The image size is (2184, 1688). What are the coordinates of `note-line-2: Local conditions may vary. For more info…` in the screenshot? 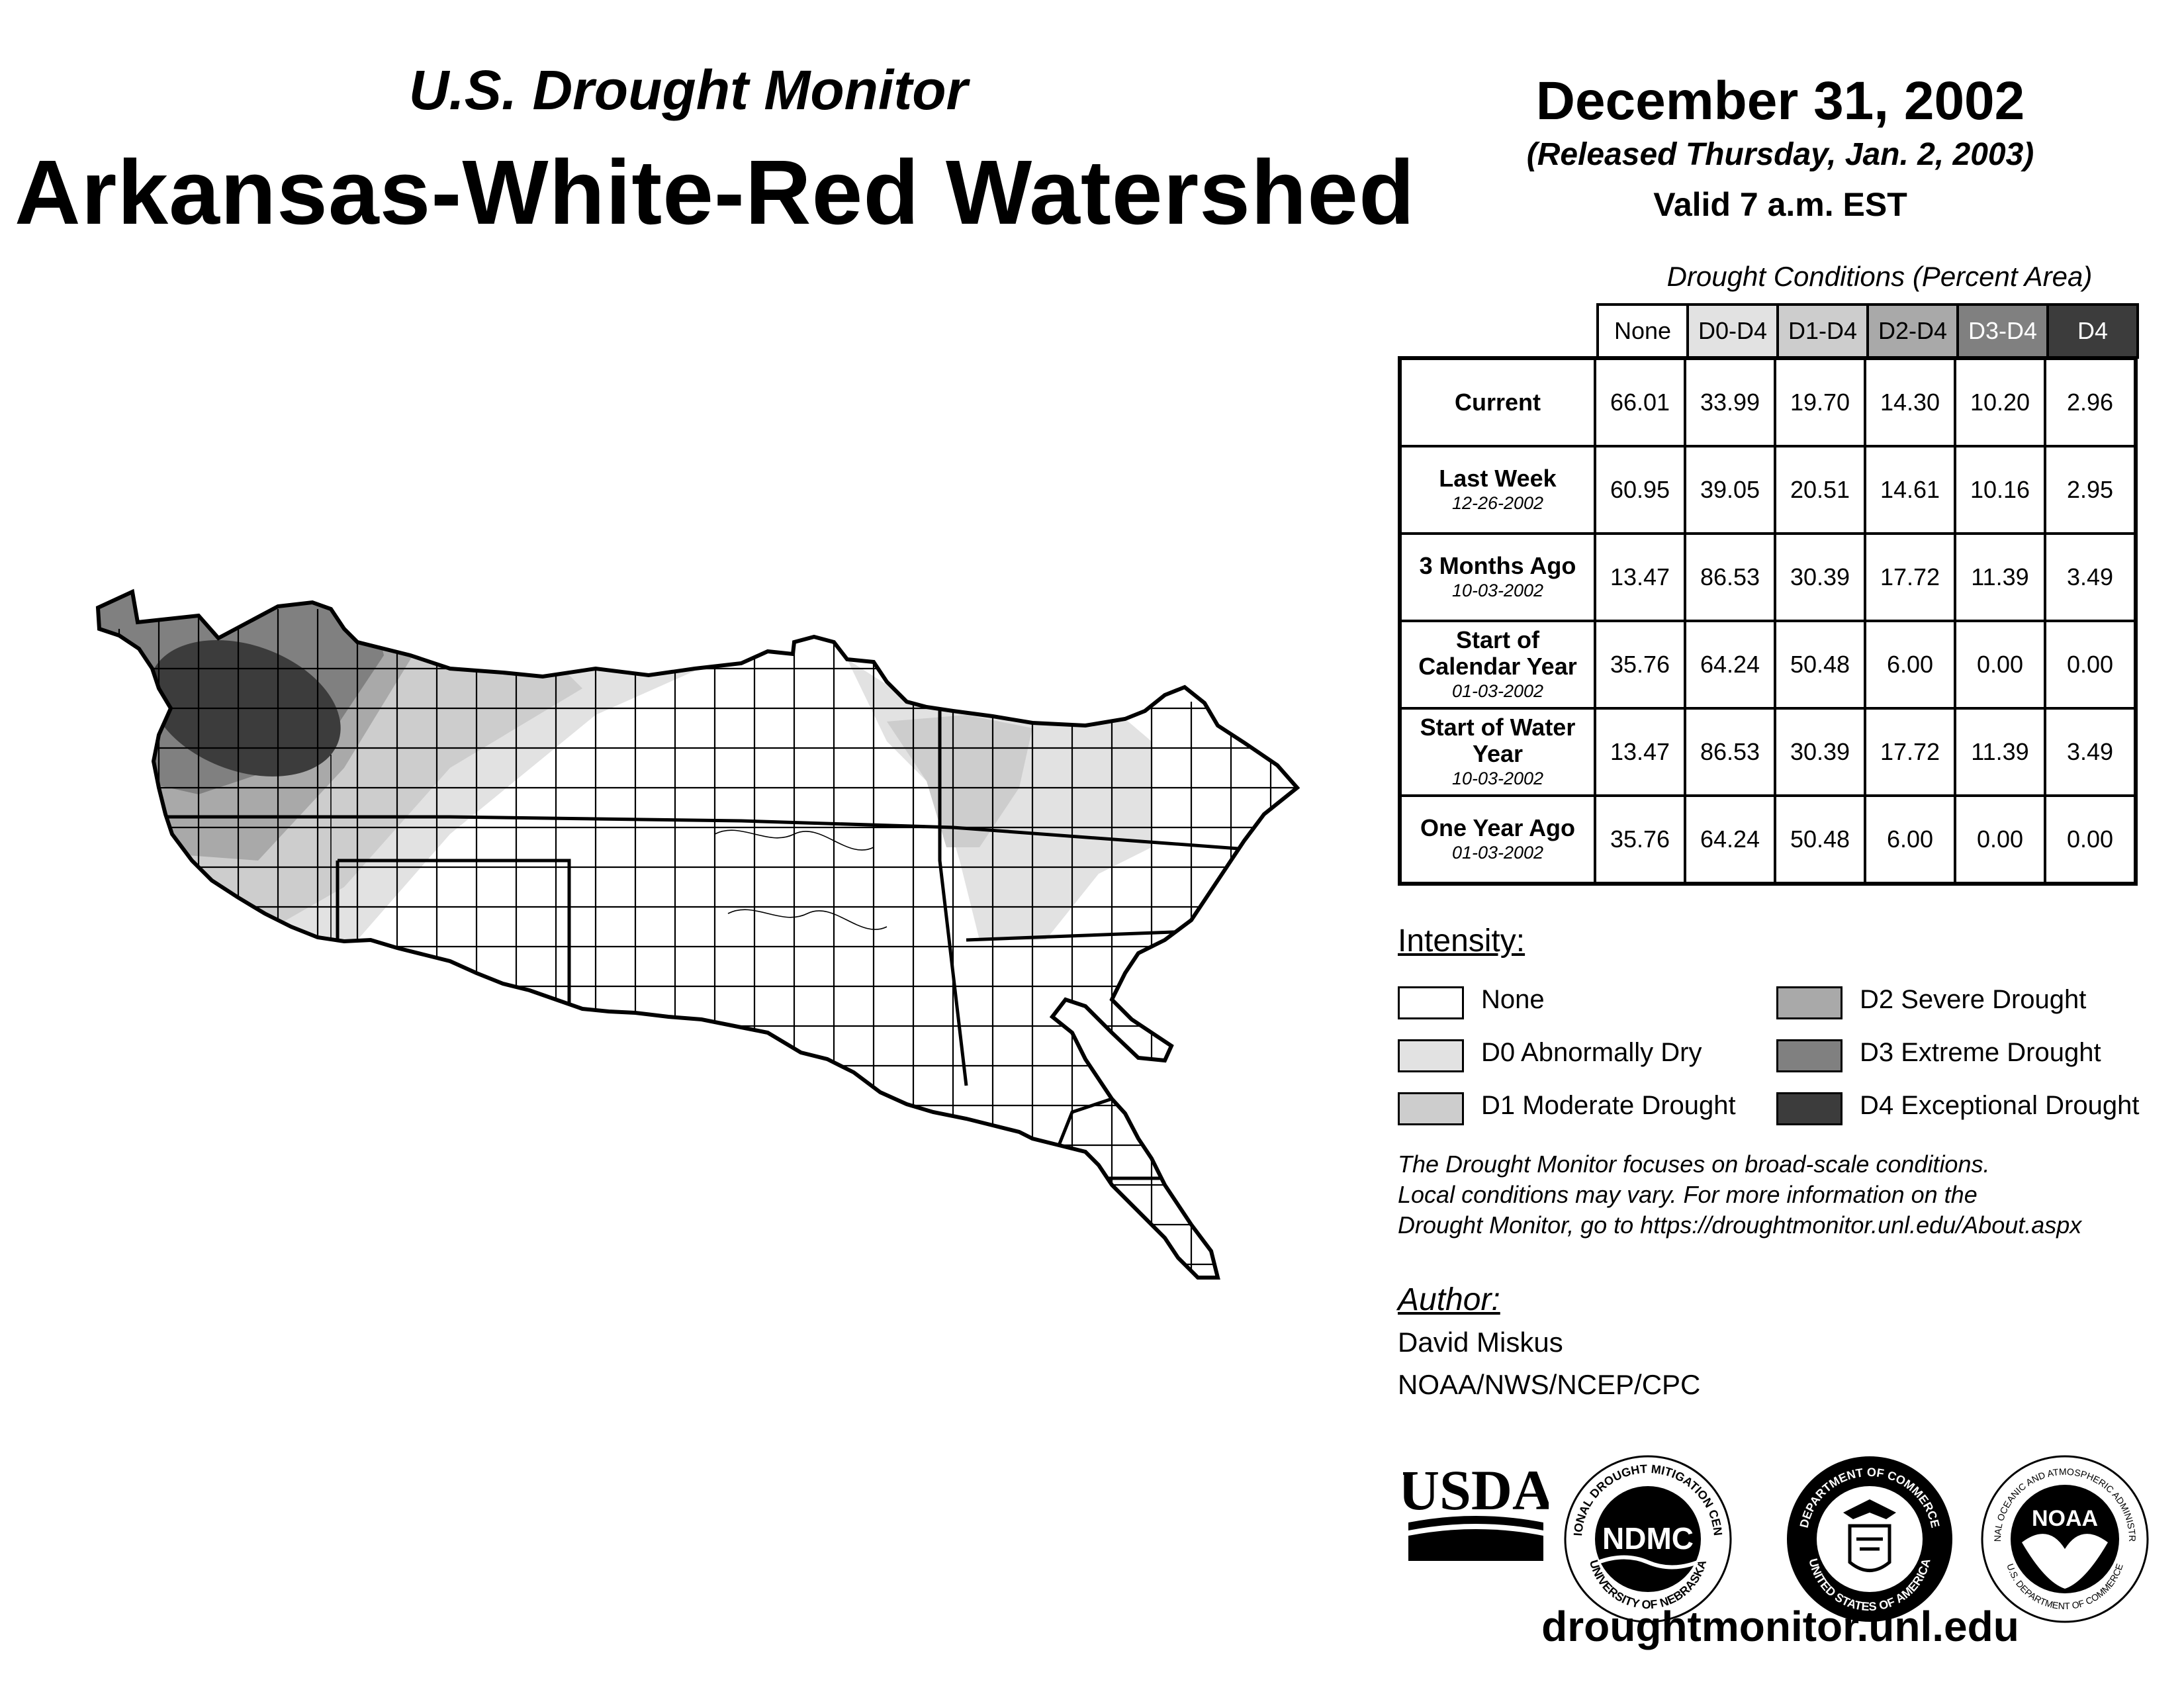 It's located at (1688, 1194).